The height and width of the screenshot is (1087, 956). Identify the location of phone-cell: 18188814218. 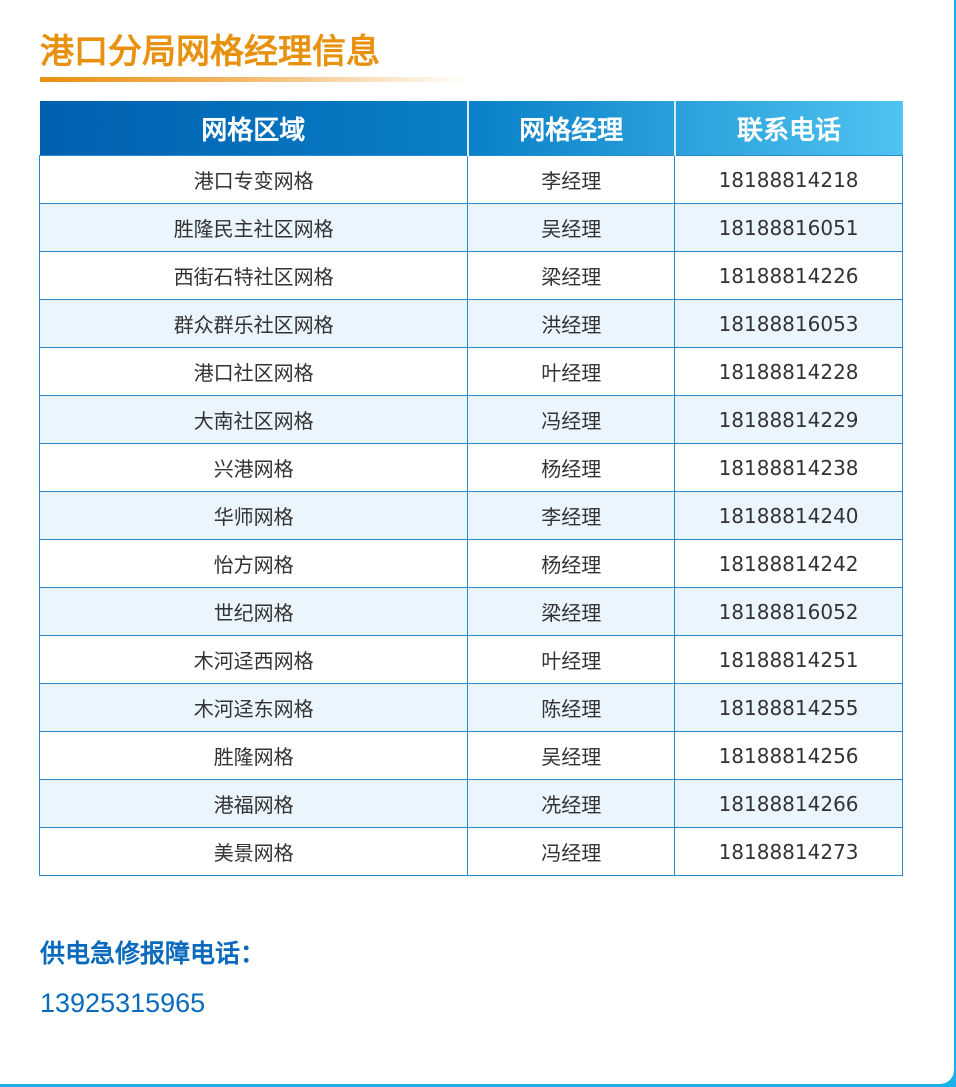
(788, 179).